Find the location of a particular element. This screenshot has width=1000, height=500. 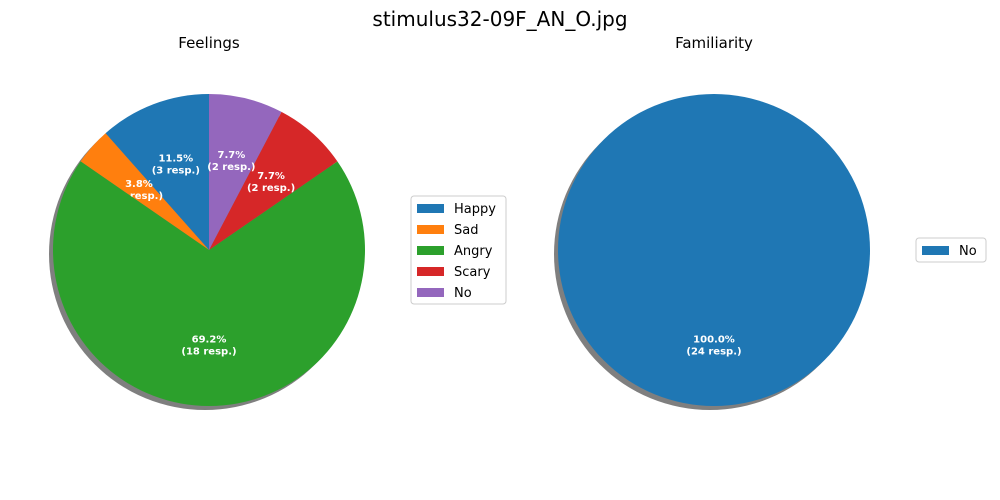

pie-slice-sad is located at coordinates (144, 191).